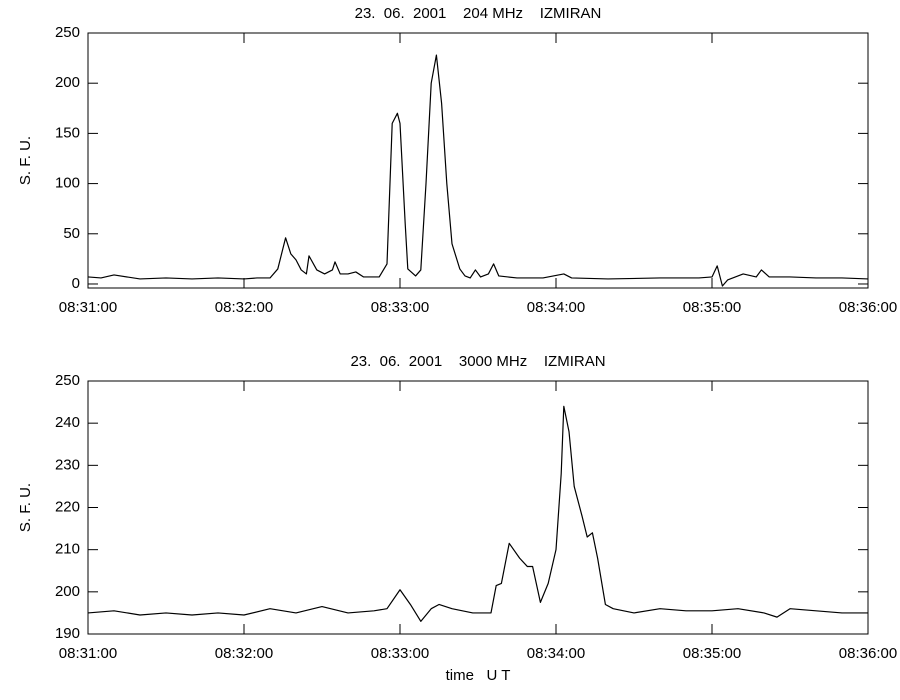  I want to click on y-tick-label: 150, so click(67, 132).